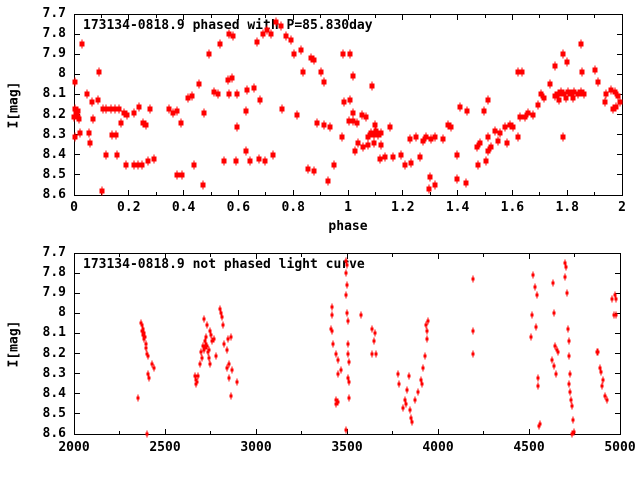 The image size is (640, 480). I want to click on axis-border-right, so click(620, 344).